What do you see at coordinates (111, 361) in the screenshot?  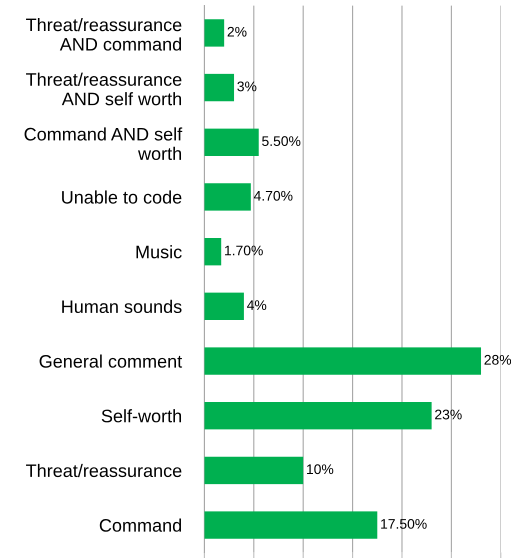 I see `y-tick-label: General comment` at bounding box center [111, 361].